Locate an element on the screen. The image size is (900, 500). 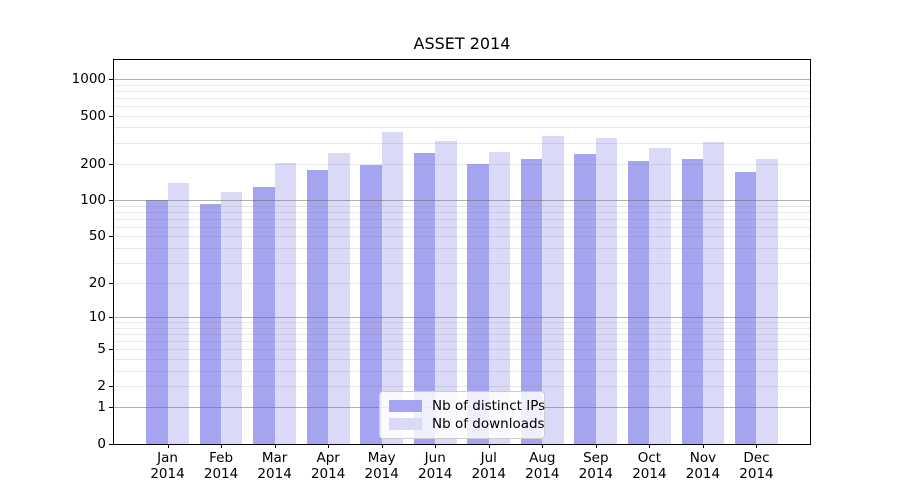
legend: Nb of distinct IPs Nb of downloads is located at coordinates (462, 415).